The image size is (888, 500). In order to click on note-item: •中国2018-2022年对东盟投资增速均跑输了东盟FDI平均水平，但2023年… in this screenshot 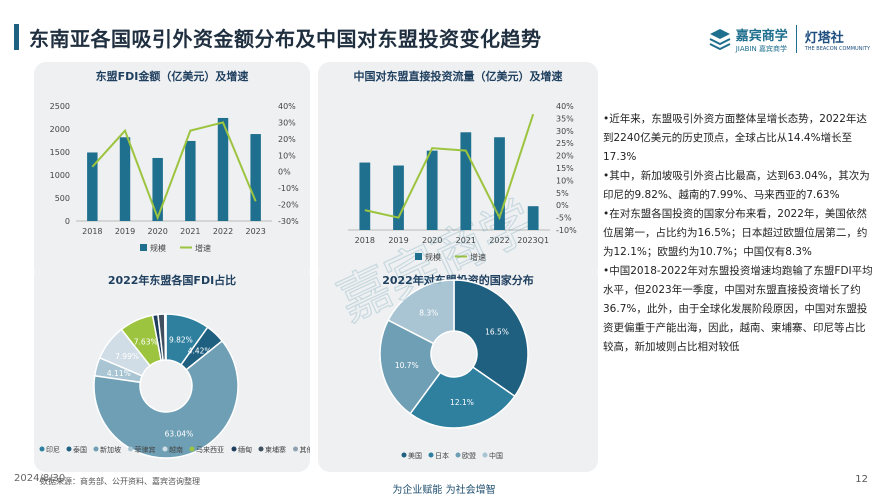, I will do `click(738, 309)`.